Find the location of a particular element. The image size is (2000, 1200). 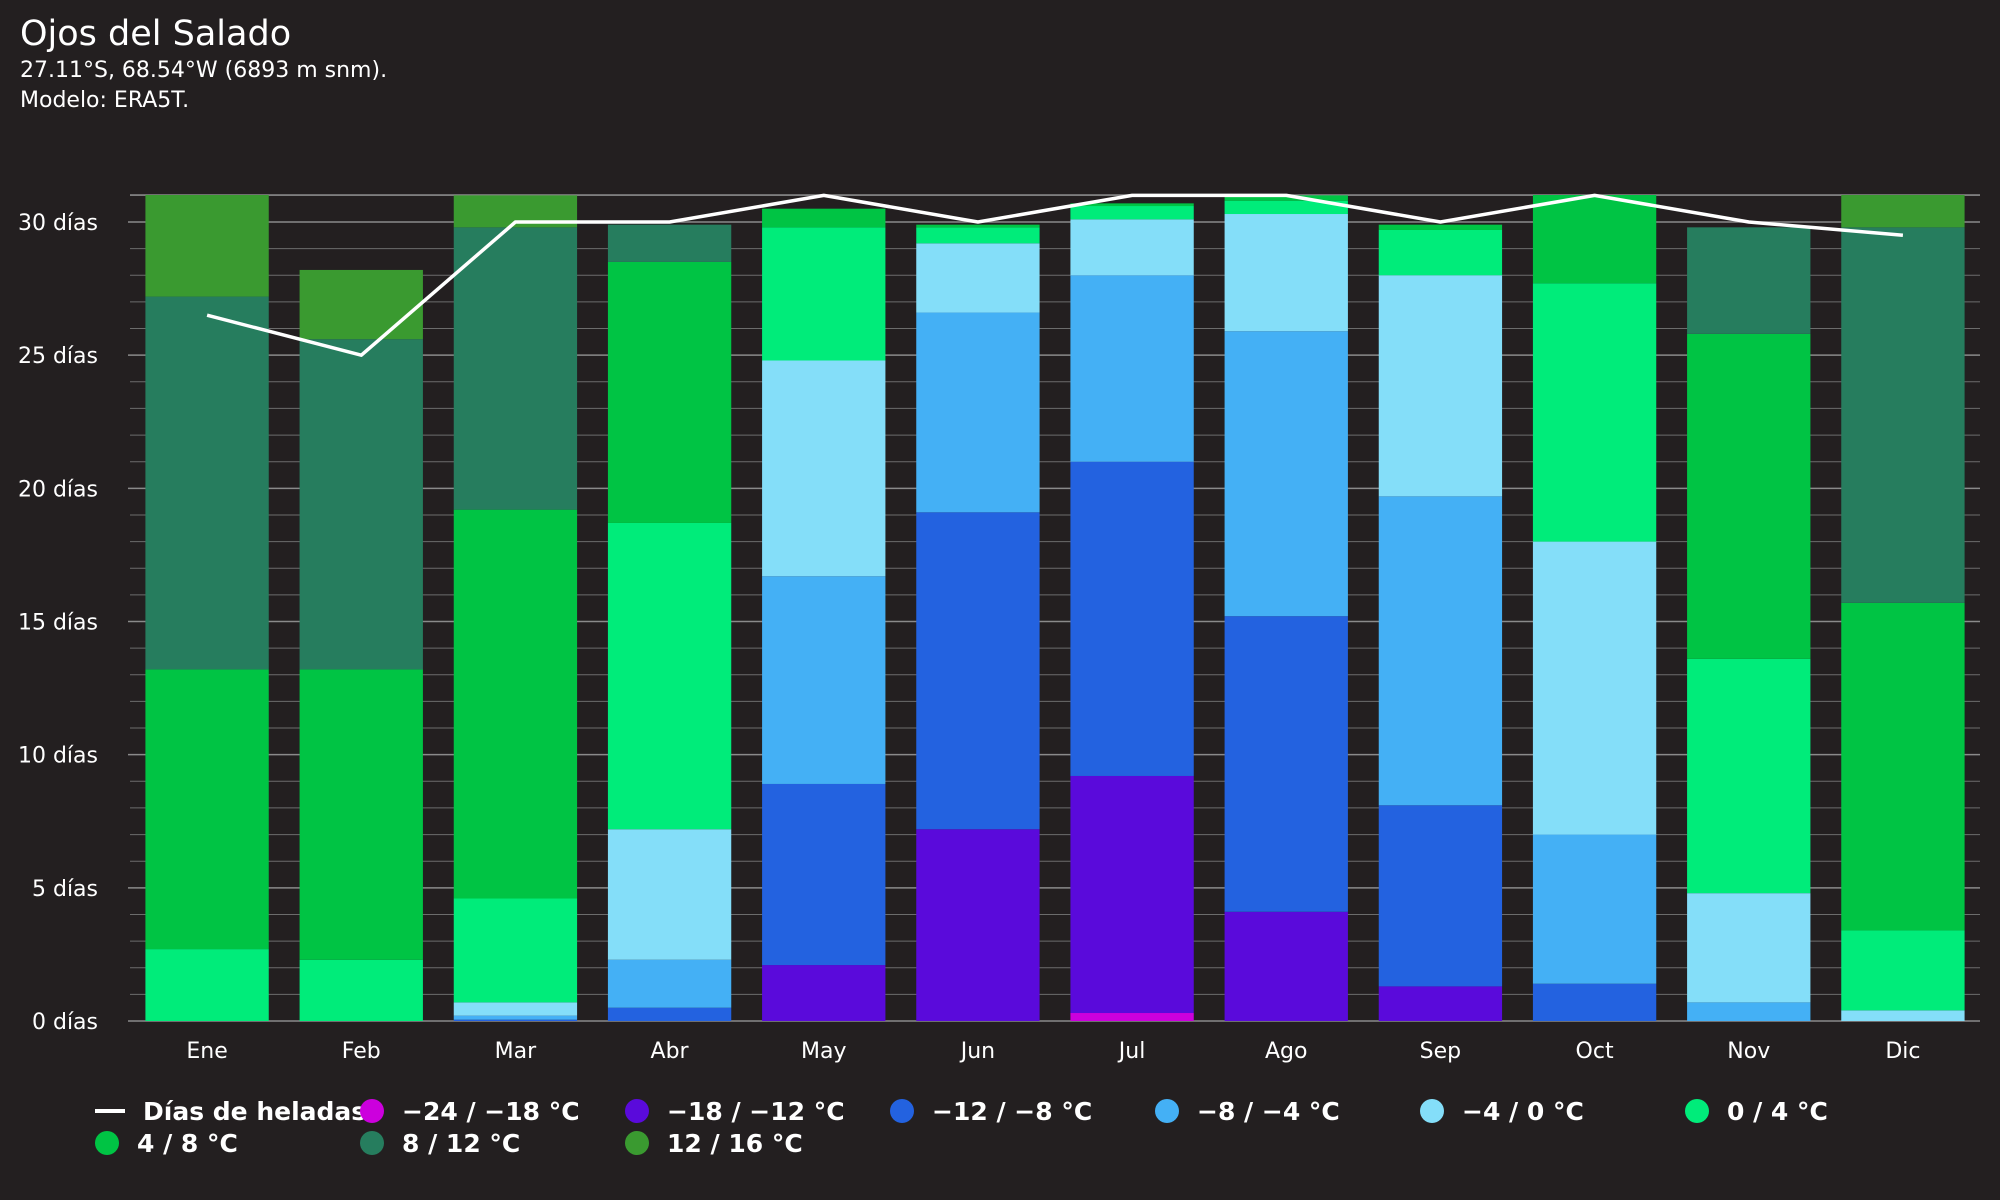

legend-label: −4 / 0 °C is located at coordinates (1523, 1111).